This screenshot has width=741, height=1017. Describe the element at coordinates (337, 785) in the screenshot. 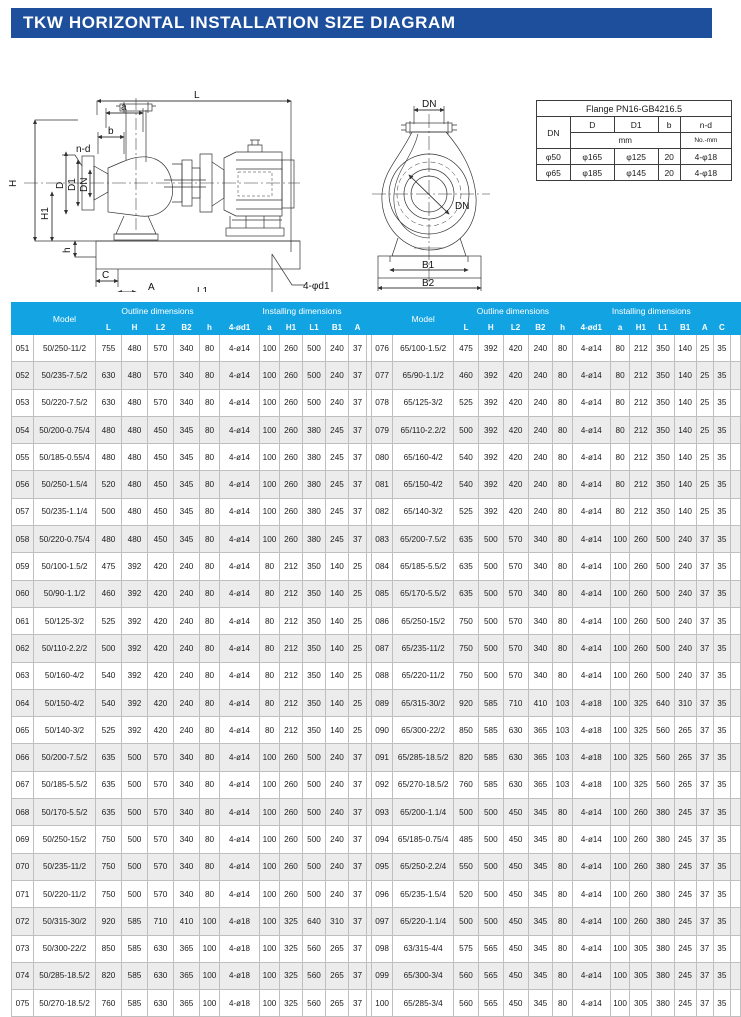

I see `row-installing-cell: 240` at that location.